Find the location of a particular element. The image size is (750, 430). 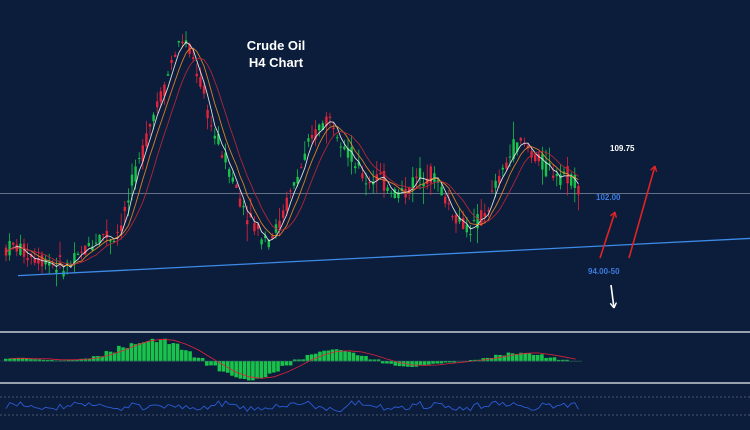

level-label-1: 102.00 is located at coordinates (608, 197).